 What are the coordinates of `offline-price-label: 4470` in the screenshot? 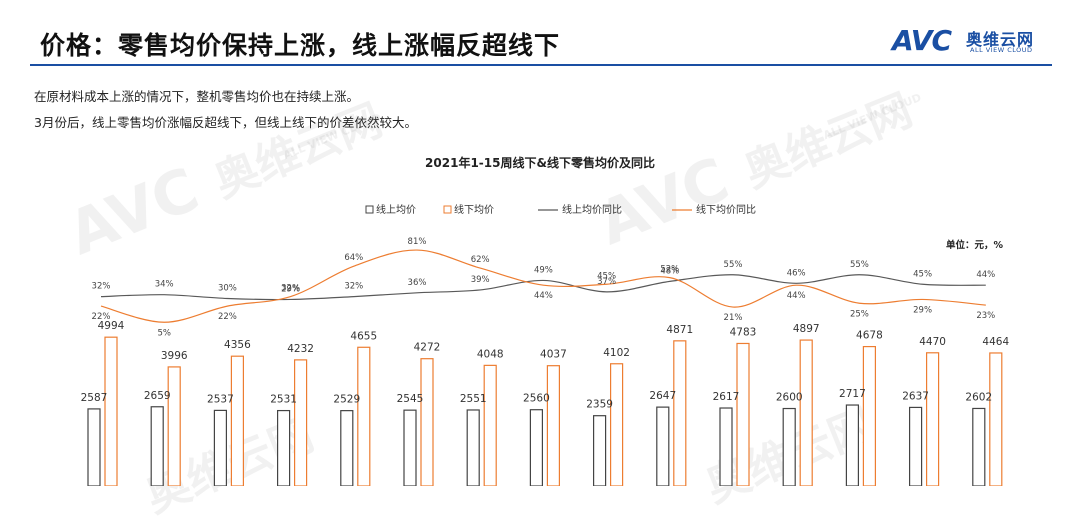 It's located at (932, 342).